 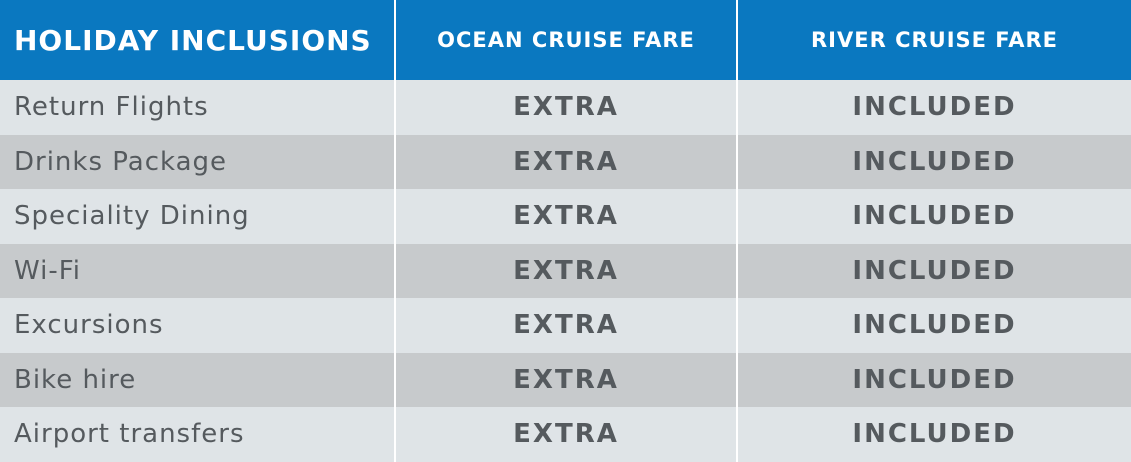 I want to click on inclusion-cell: Wi-Fi, so click(x=197, y=270).